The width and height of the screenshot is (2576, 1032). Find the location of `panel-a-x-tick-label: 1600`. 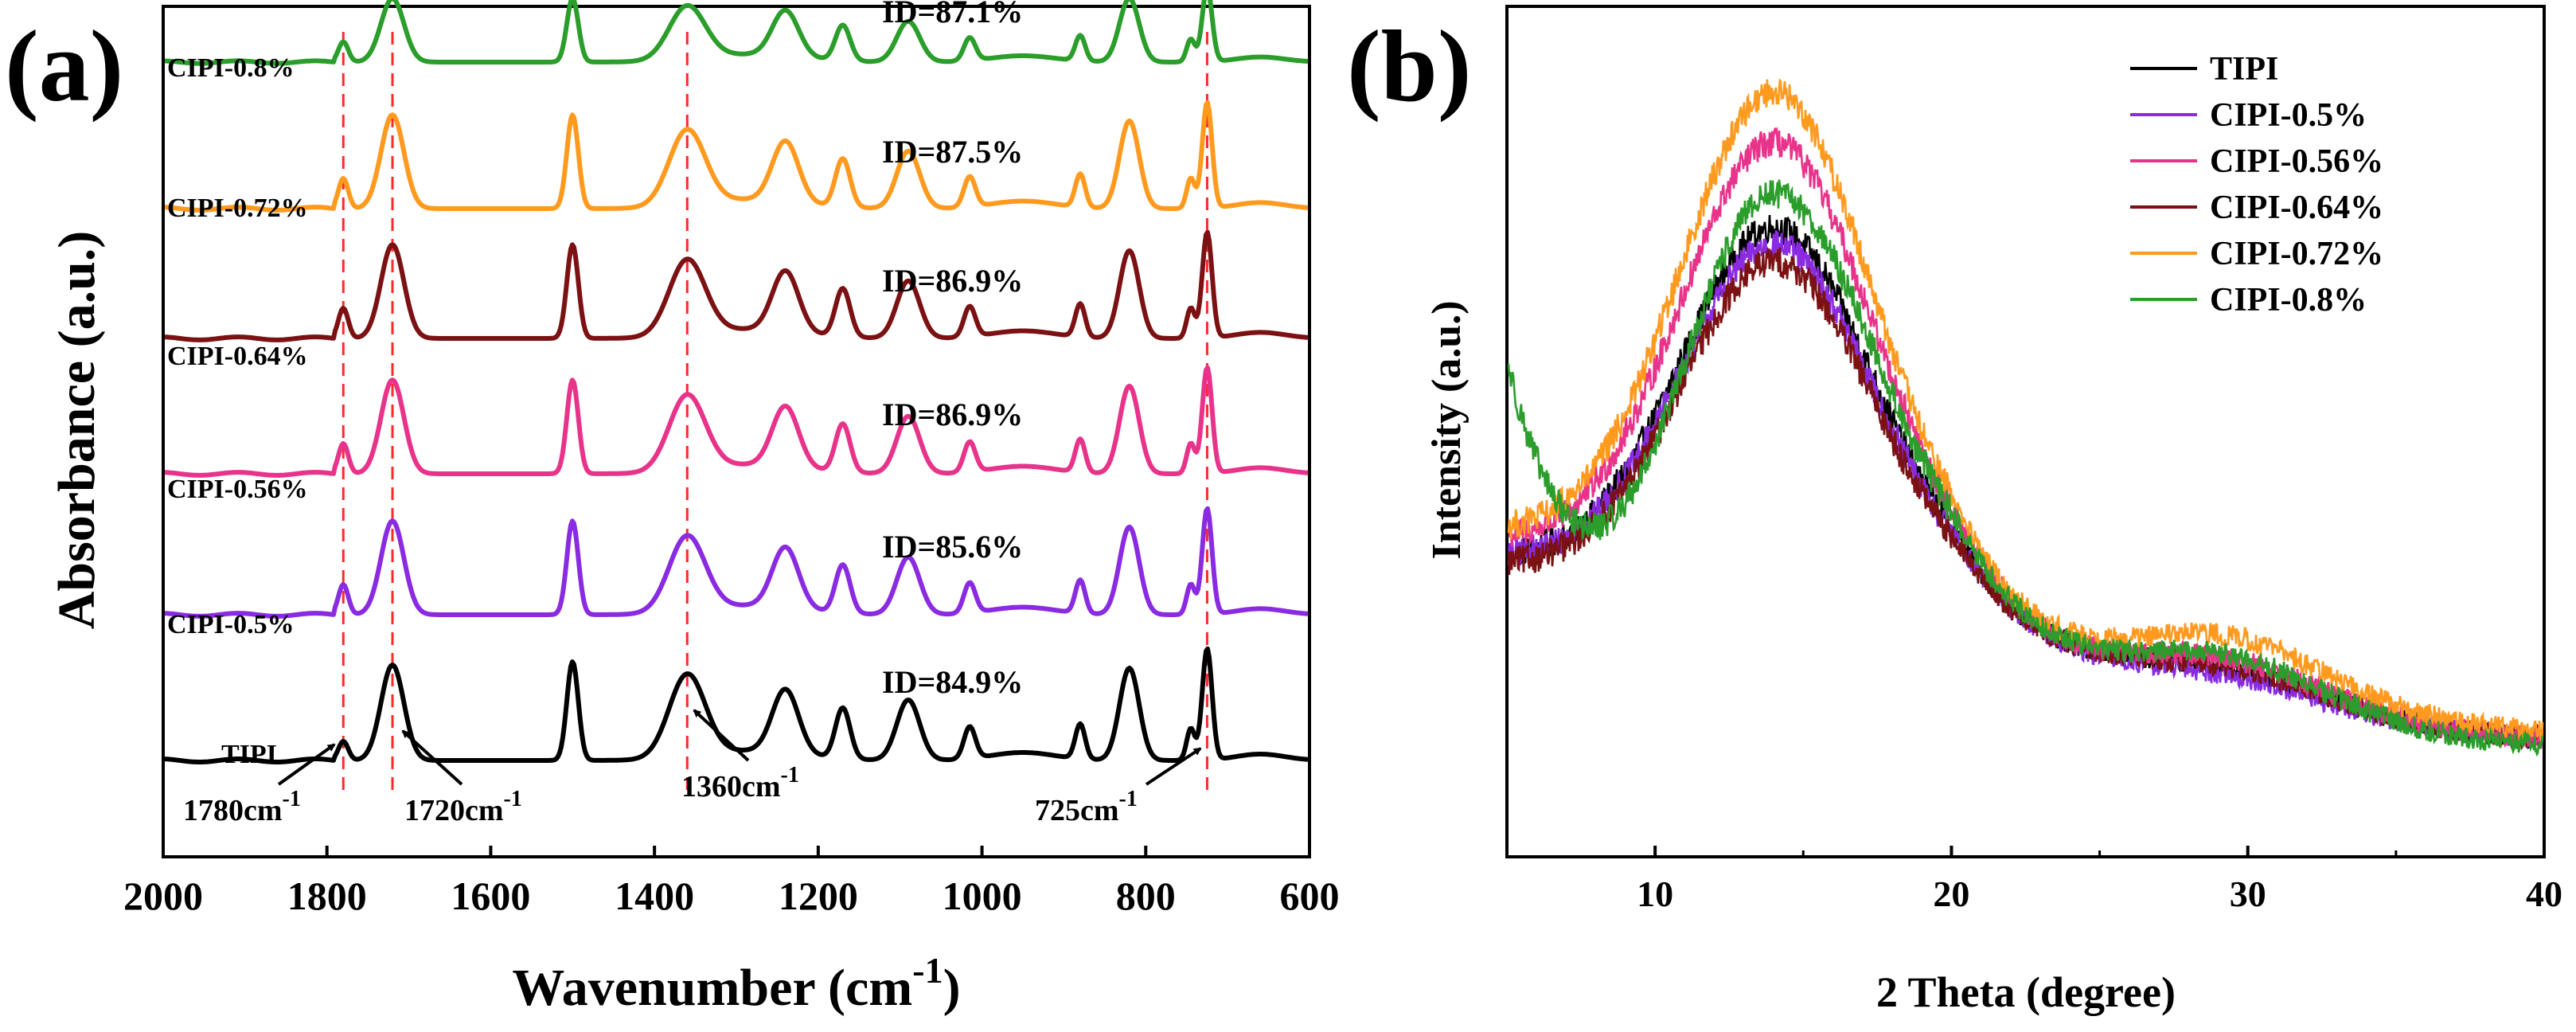

panel-a-x-tick-label: 1600 is located at coordinates (490, 896).